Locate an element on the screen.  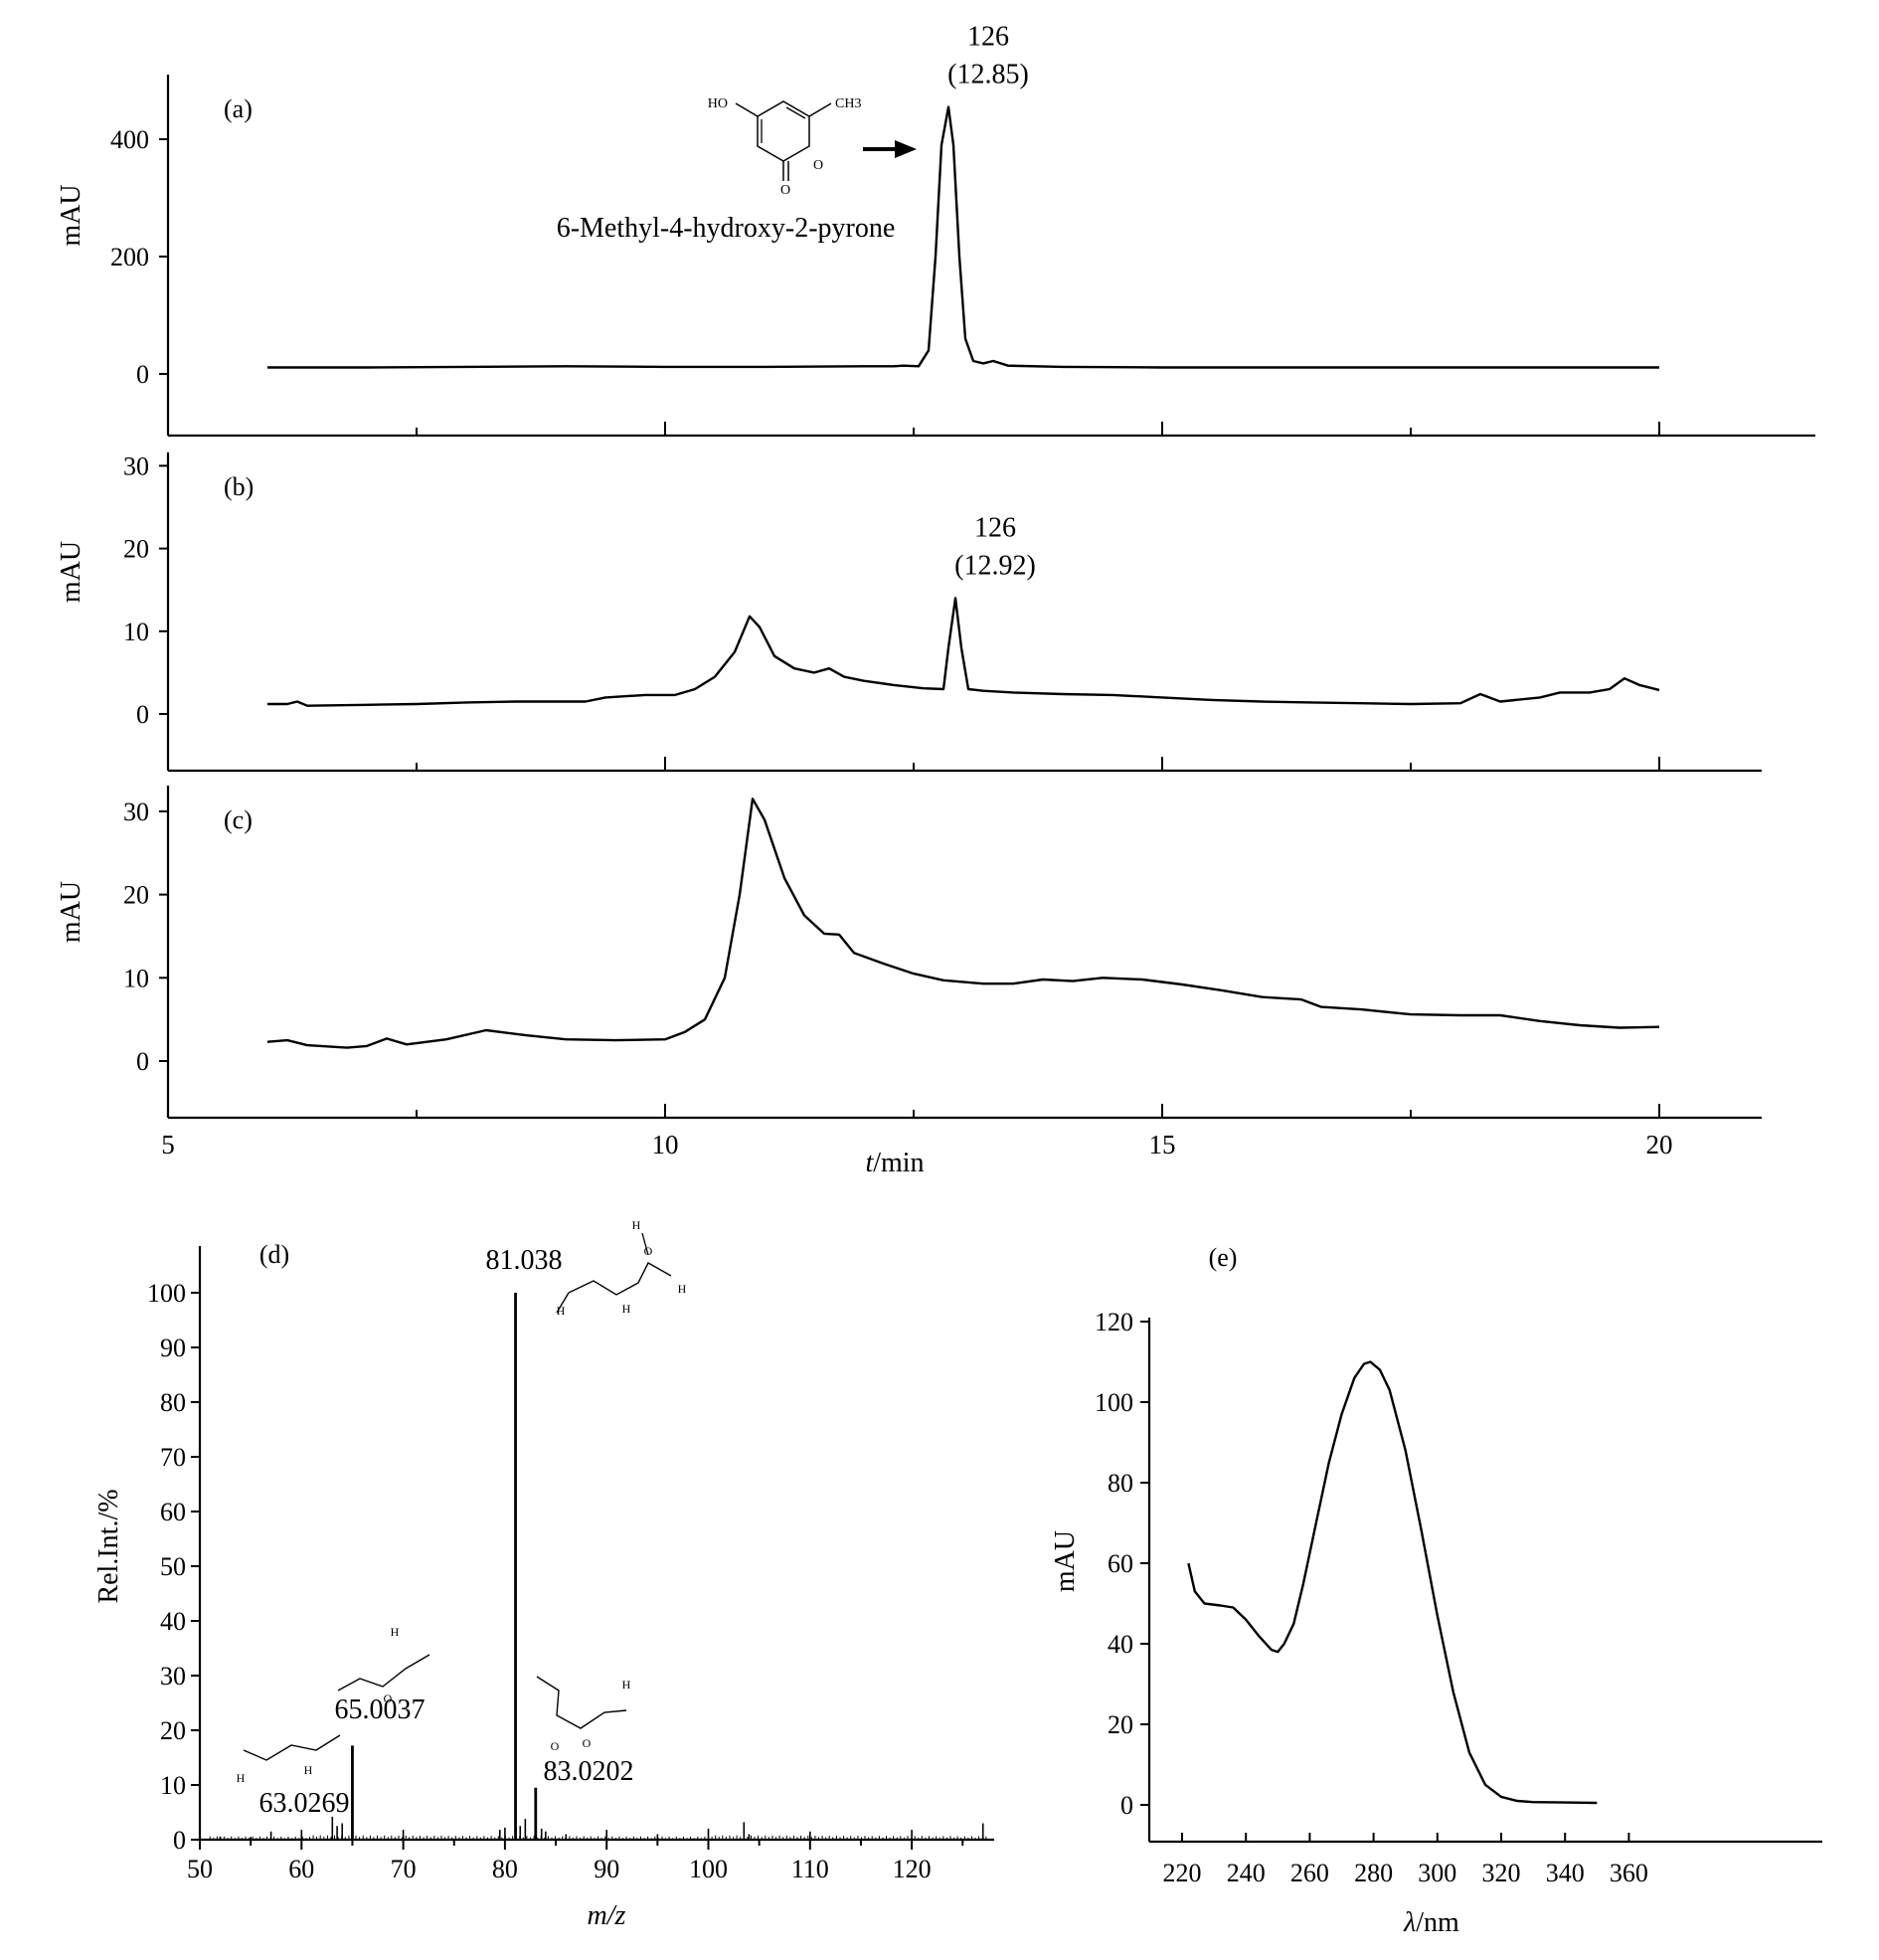
ring-bond is located at coordinates (783, 131).